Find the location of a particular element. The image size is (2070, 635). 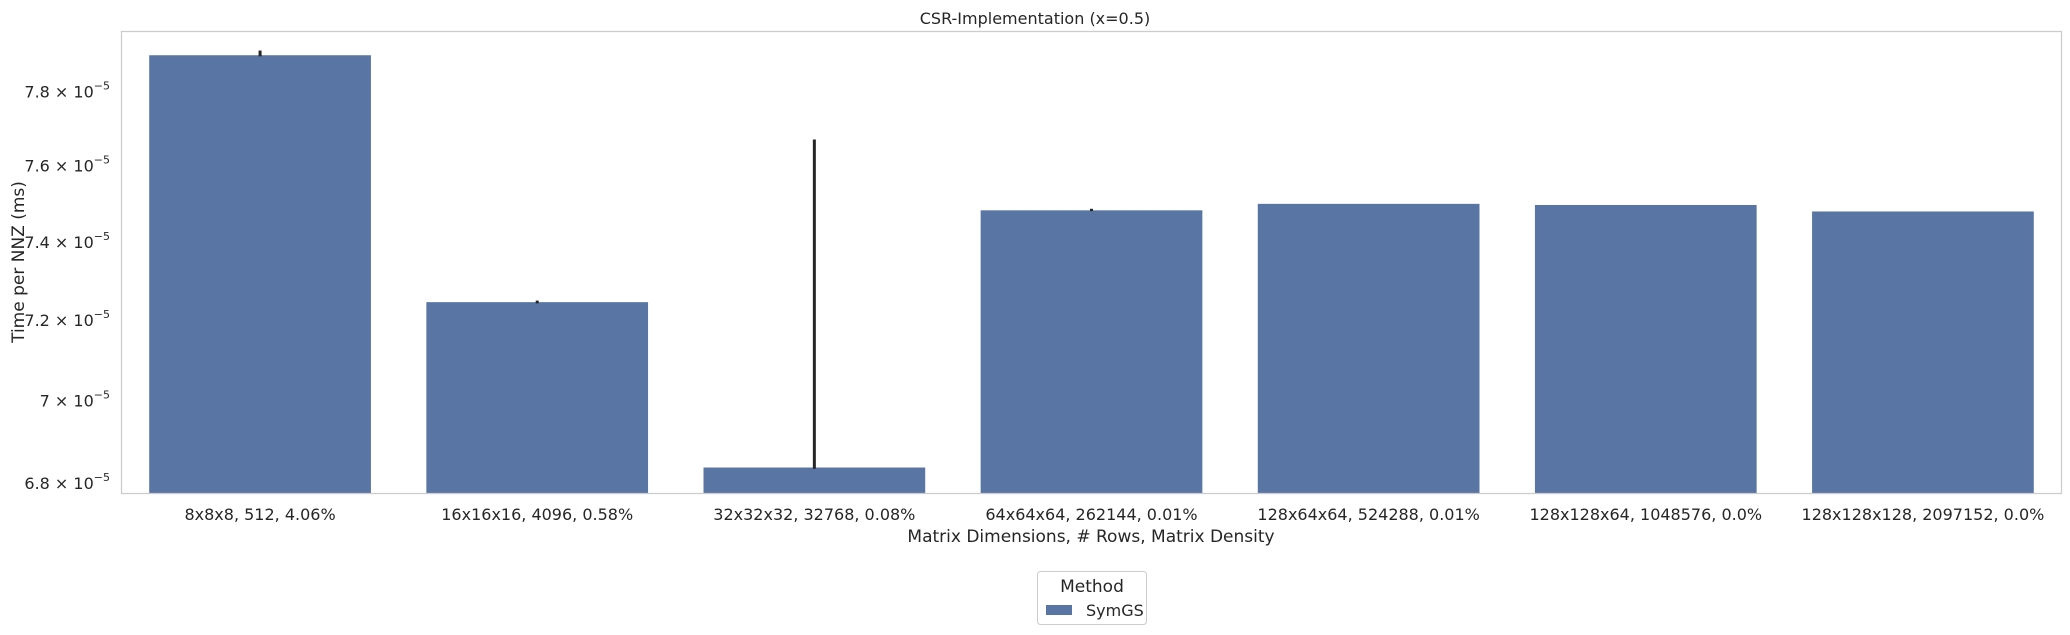

x-tick-label: 8x8x8, 512, 4.06% is located at coordinates (259, 514).